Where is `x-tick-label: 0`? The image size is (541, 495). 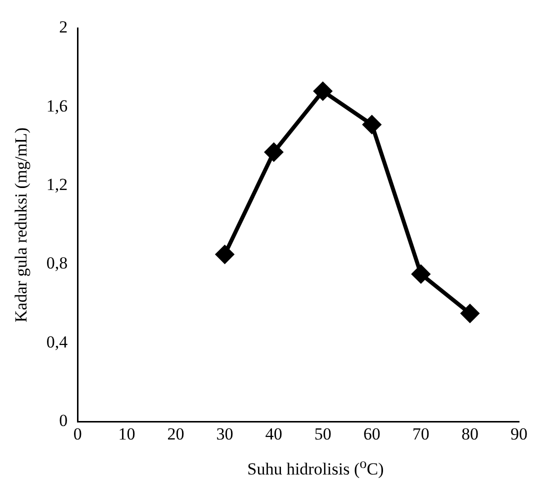 x-tick-label: 0 is located at coordinates (77, 434).